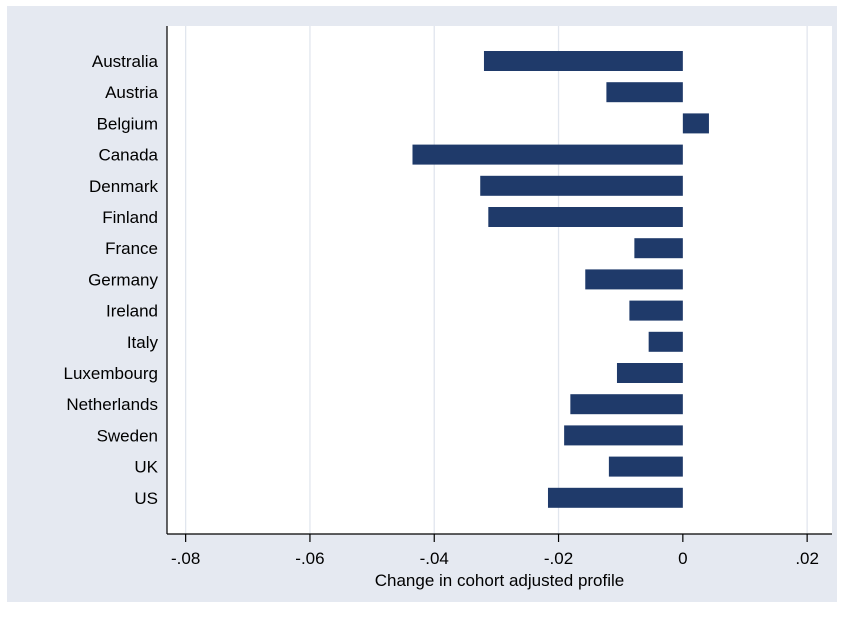  What do you see at coordinates (185, 558) in the screenshot?
I see `x-tick-label: -.08` at bounding box center [185, 558].